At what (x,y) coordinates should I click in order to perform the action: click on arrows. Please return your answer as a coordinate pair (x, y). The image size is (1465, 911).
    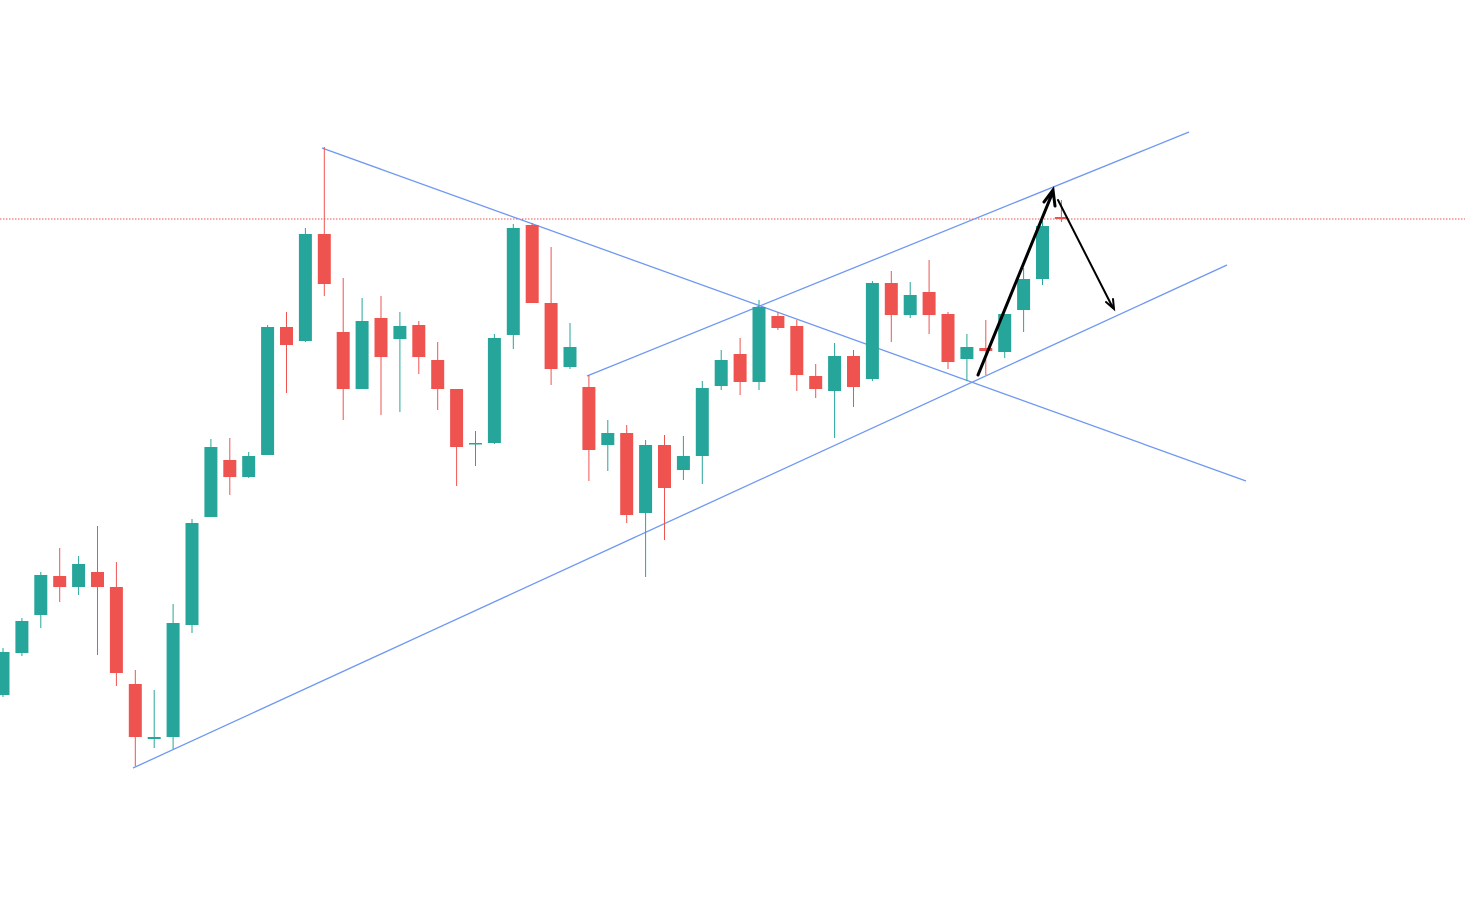
    Looking at the image, I should click on (1046, 281).